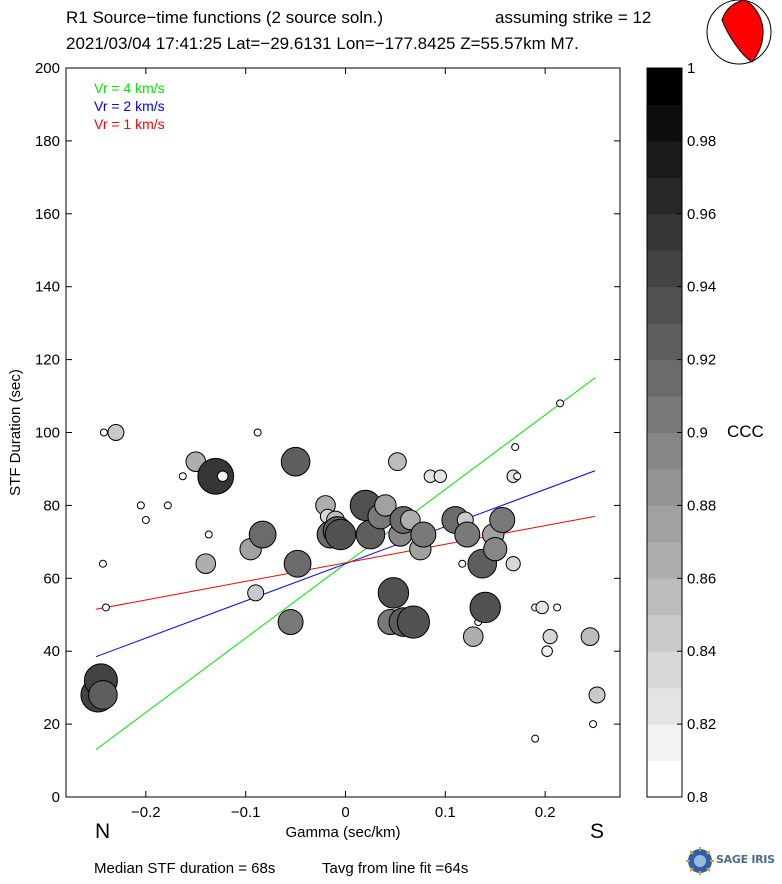 Image resolution: width=782 pixels, height=884 pixels. What do you see at coordinates (545, 812) in the screenshot?
I see `x-tick-label: 0.2` at bounding box center [545, 812].